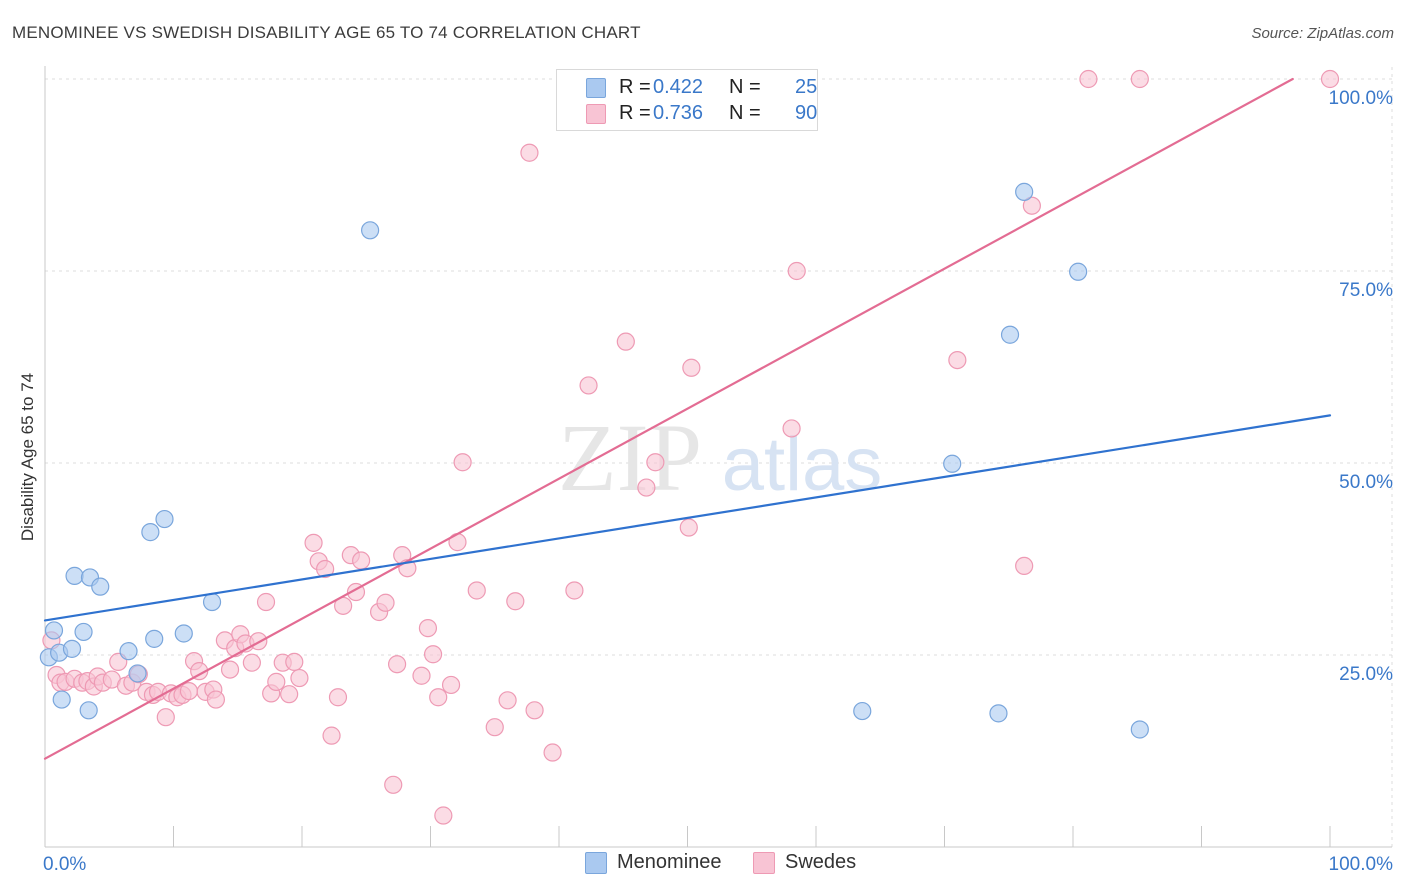  I want to click on y-tick-label: 75.0%, so click(1366, 290).